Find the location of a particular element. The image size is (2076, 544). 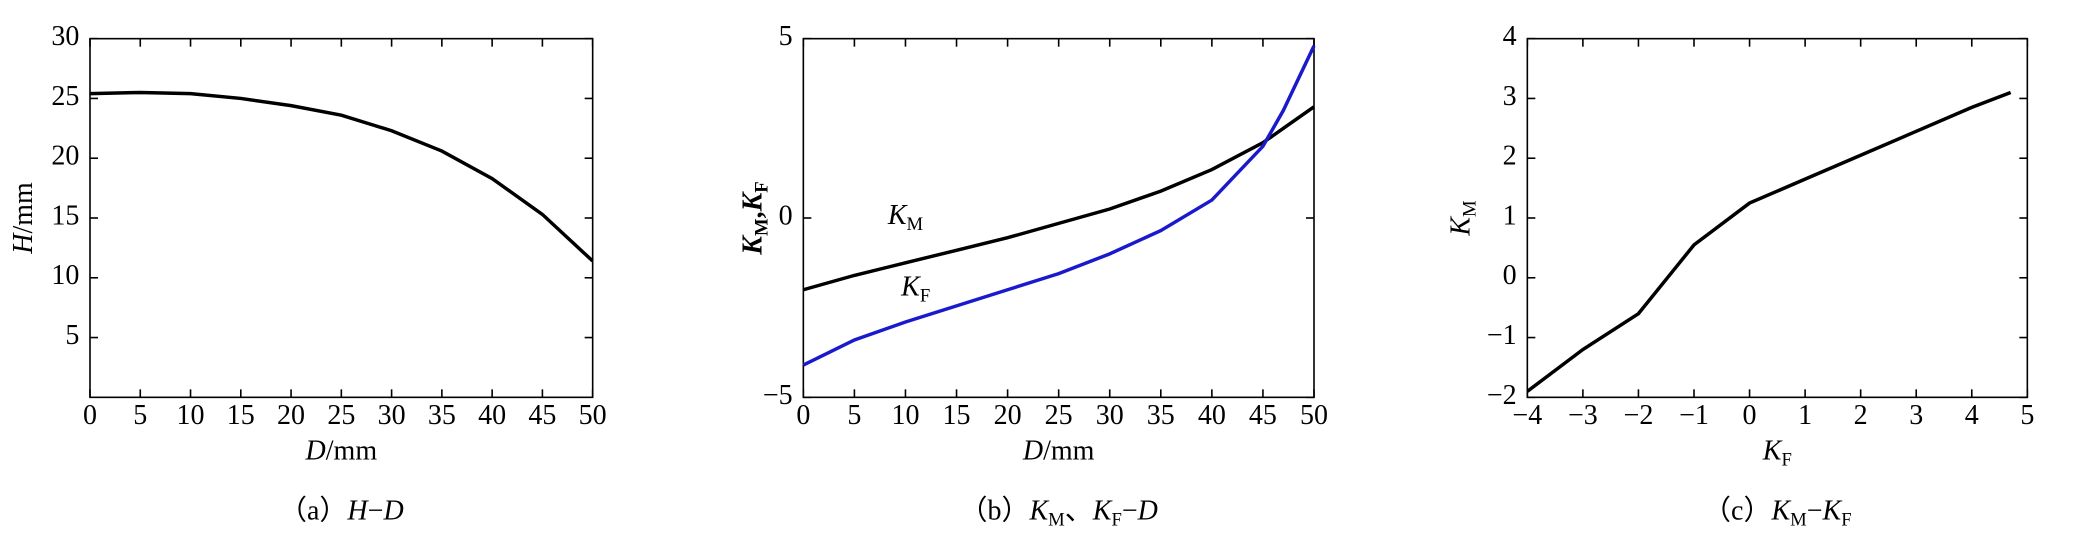

x-tick-label: 3 is located at coordinates (1916, 415).